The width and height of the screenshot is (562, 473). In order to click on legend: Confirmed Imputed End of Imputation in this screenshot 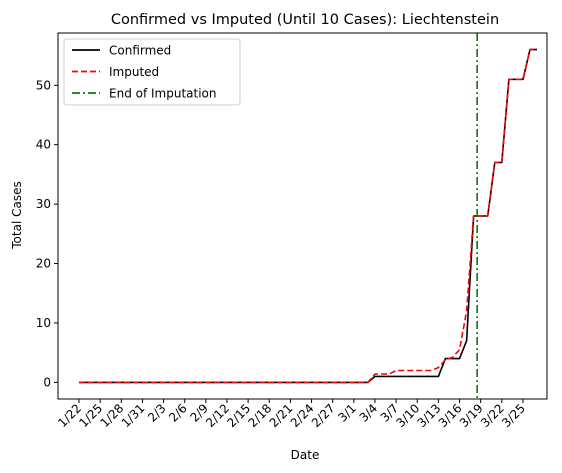, I will do `click(152, 72)`.